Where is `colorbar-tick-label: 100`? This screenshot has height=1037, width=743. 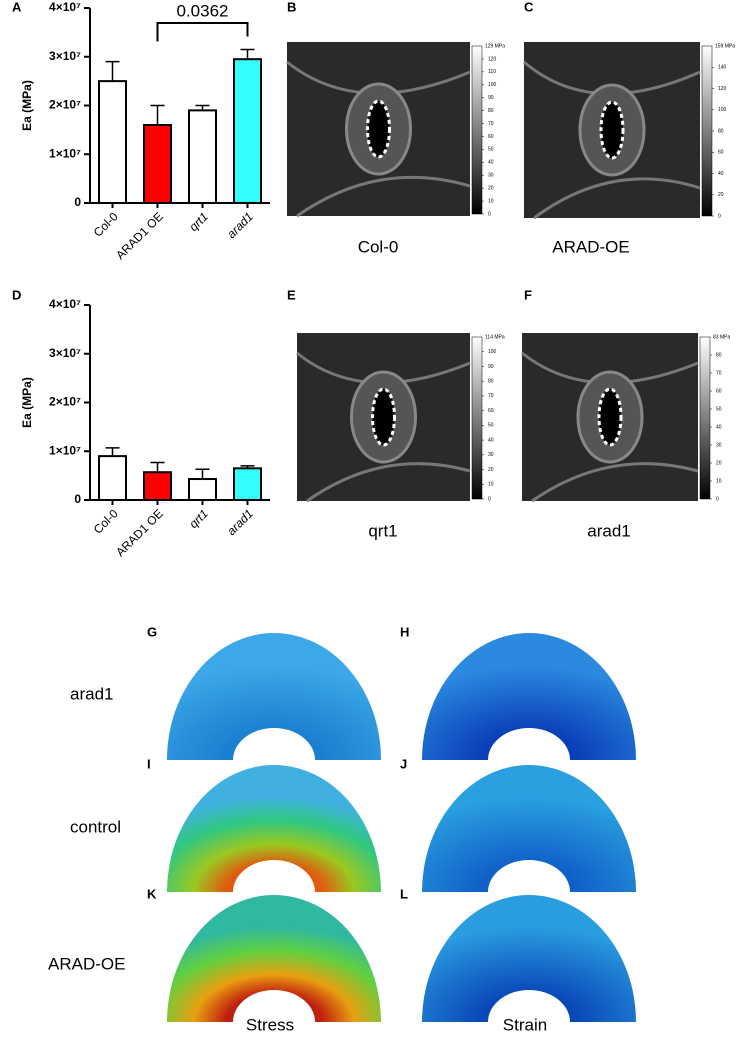
colorbar-tick-label: 100 is located at coordinates (492, 352).